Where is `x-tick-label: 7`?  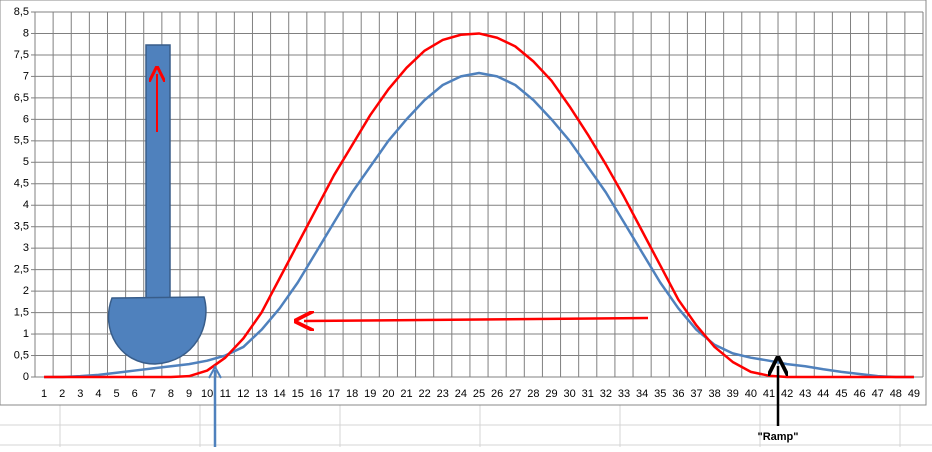
x-tick-label: 7 is located at coordinates (153, 394).